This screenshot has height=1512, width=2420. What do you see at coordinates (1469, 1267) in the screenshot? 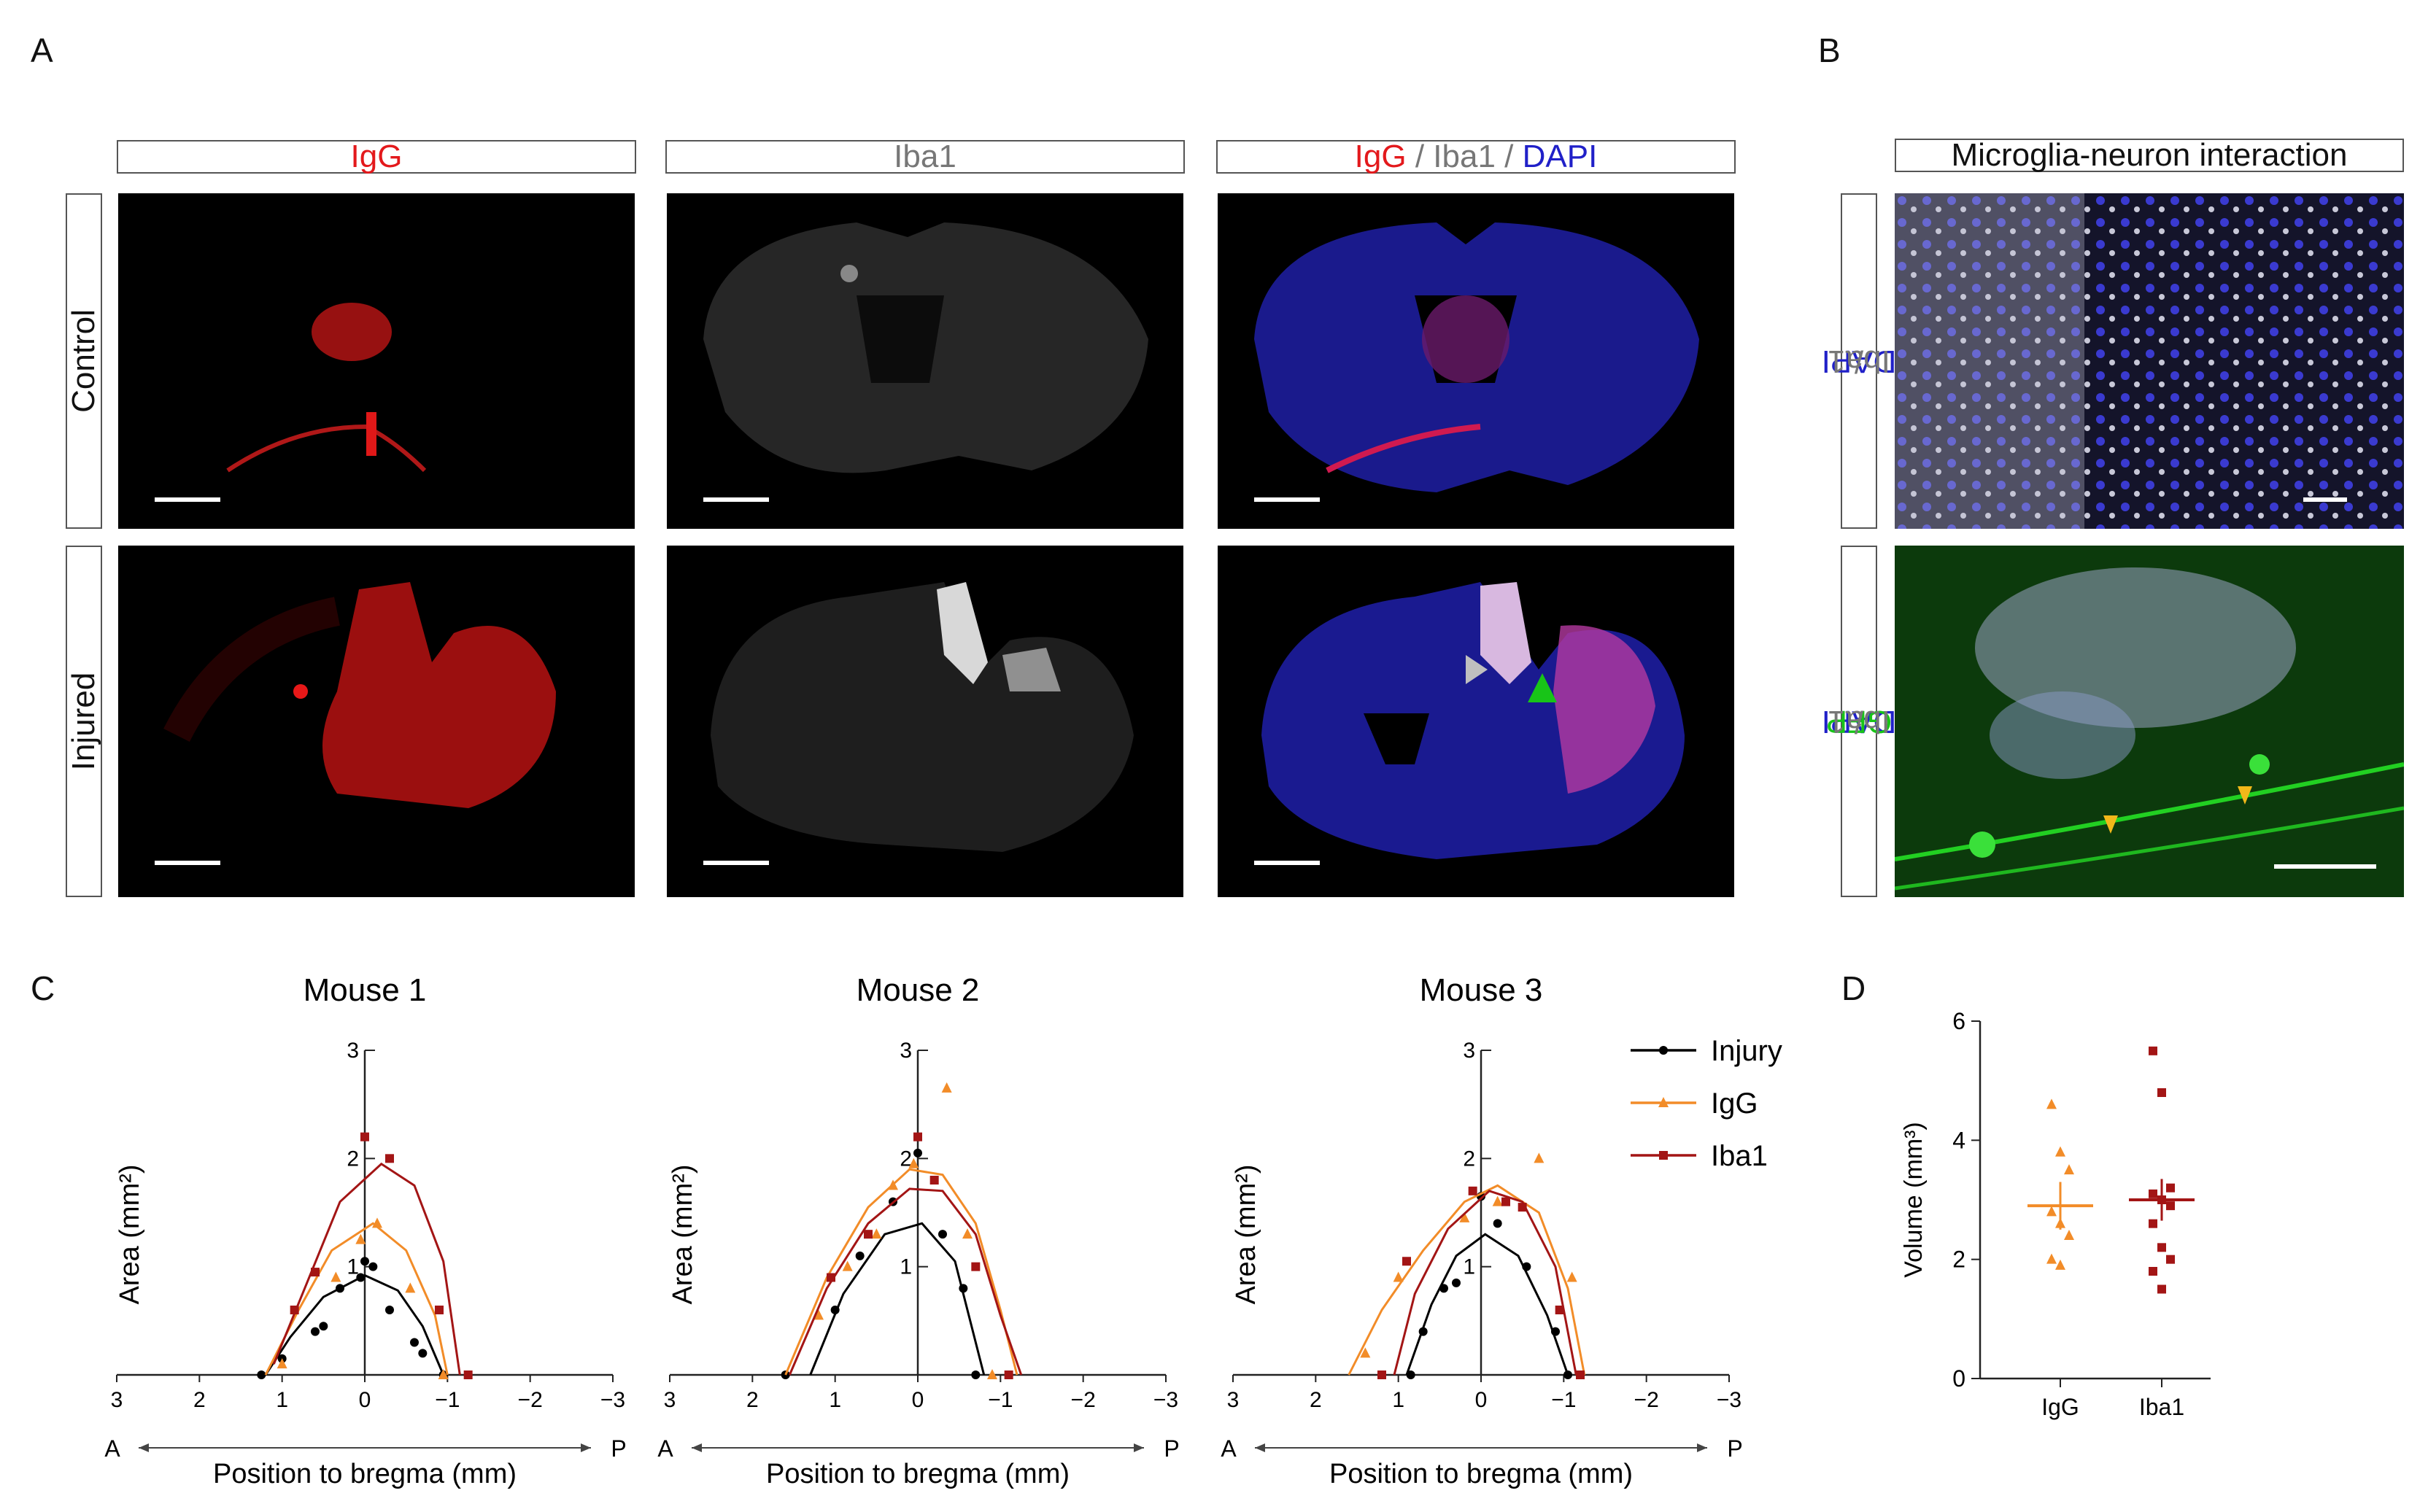
I see `y-tick-label-3: 1` at bounding box center [1469, 1267].